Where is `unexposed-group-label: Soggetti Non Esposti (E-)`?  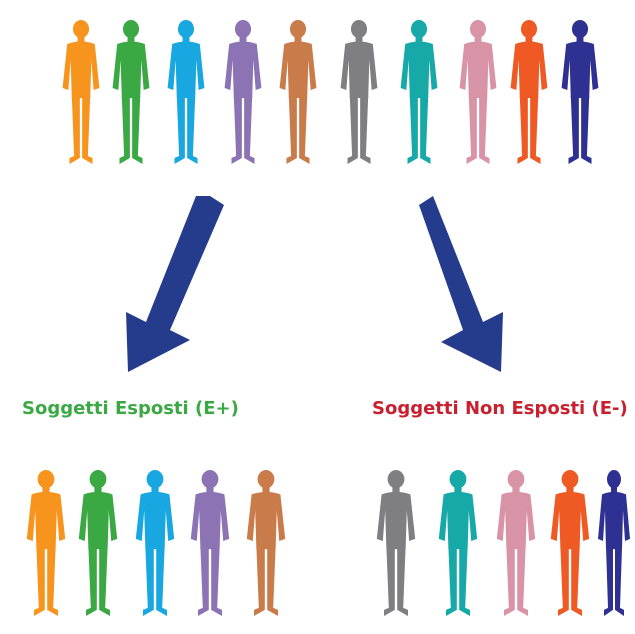
unexposed-group-label: Soggetti Non Esposti (E-) is located at coordinates (500, 408).